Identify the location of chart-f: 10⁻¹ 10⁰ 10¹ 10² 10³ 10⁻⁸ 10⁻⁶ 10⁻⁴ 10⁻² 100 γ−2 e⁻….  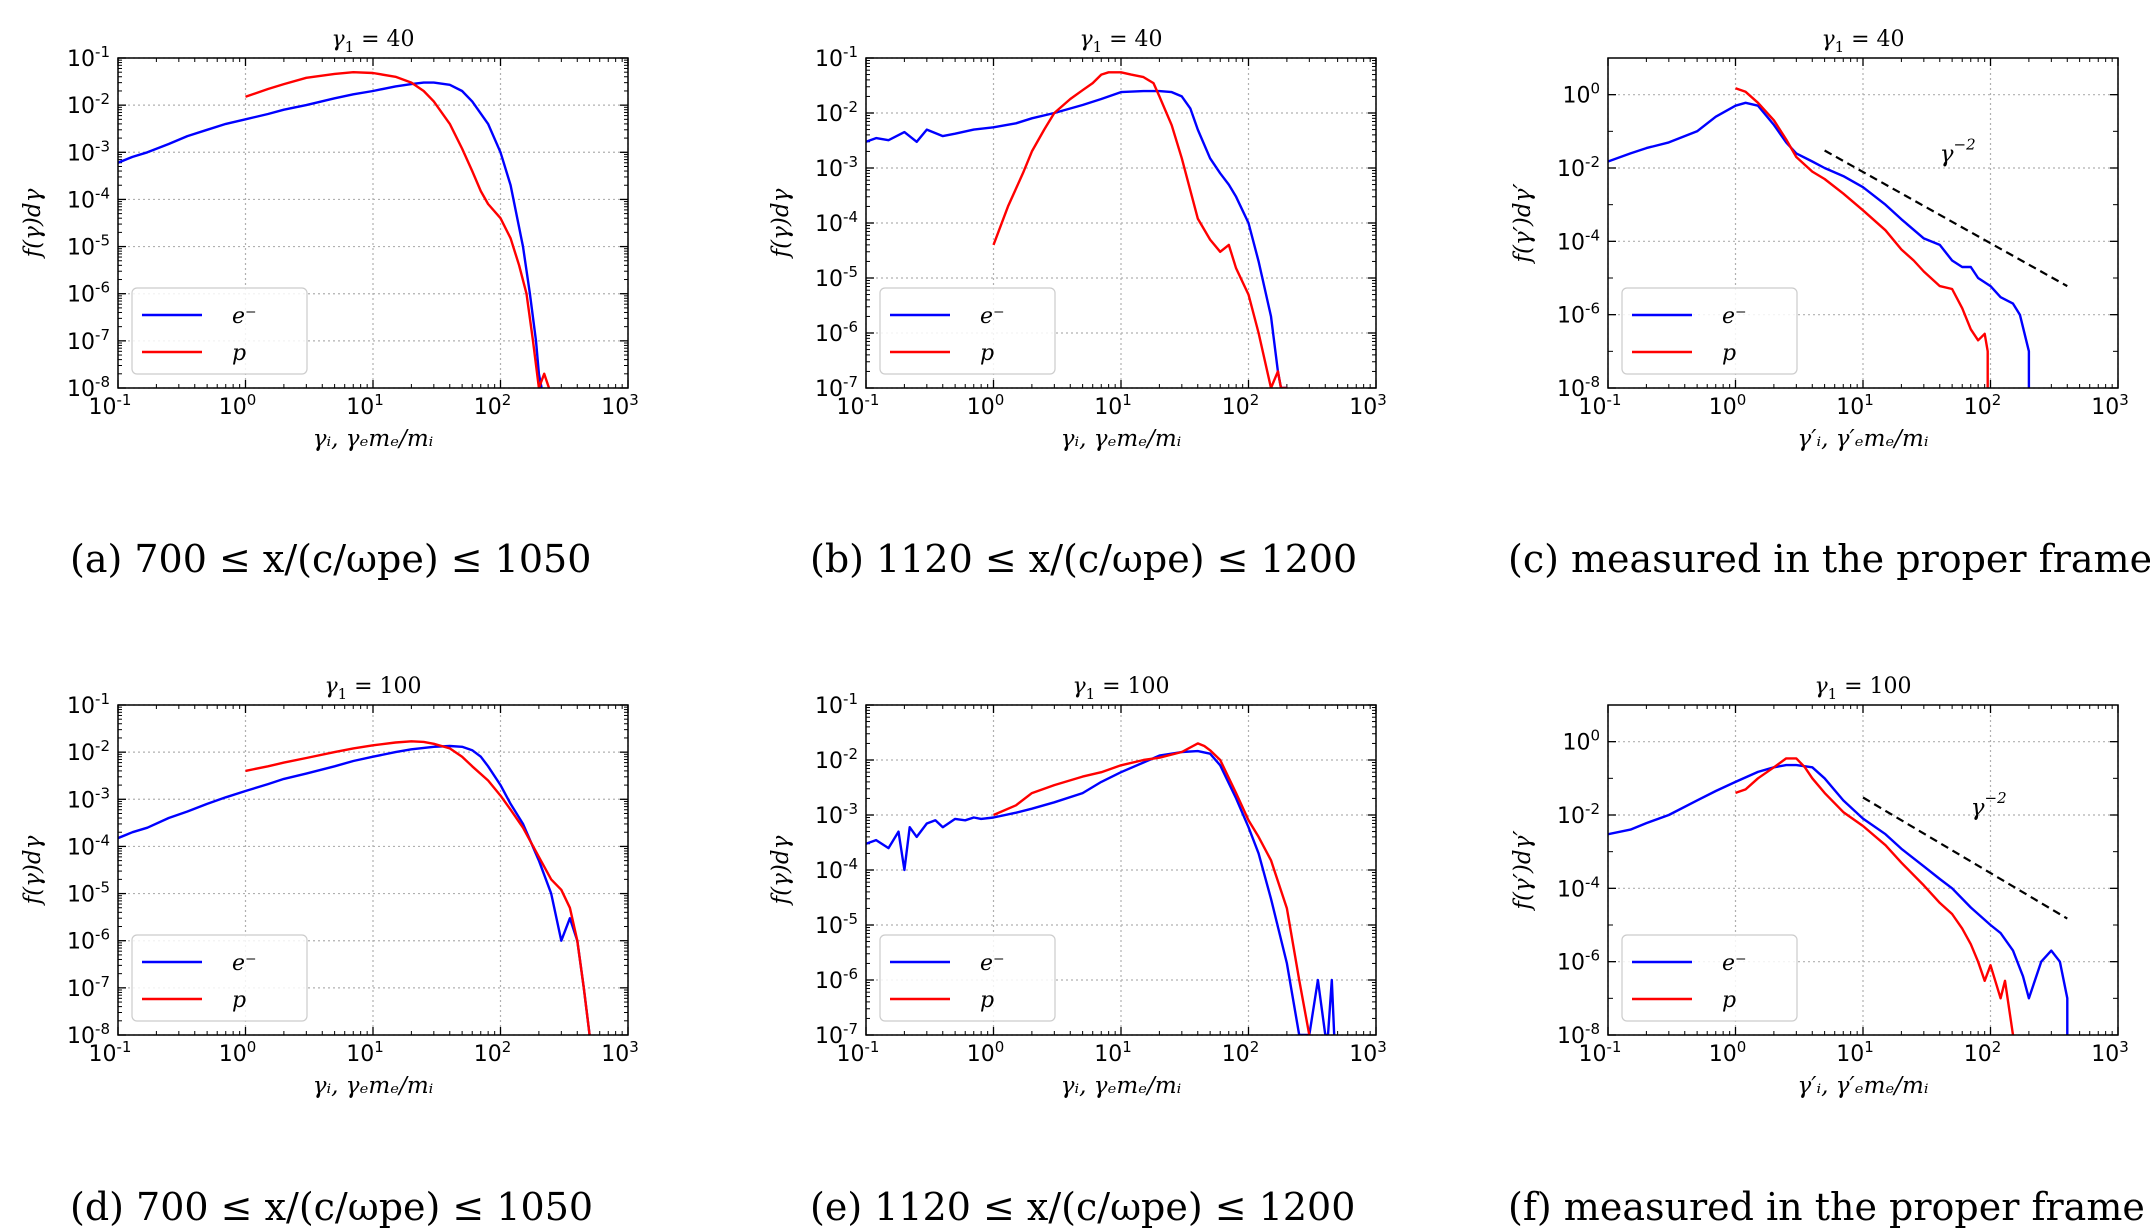
(1819, 886).